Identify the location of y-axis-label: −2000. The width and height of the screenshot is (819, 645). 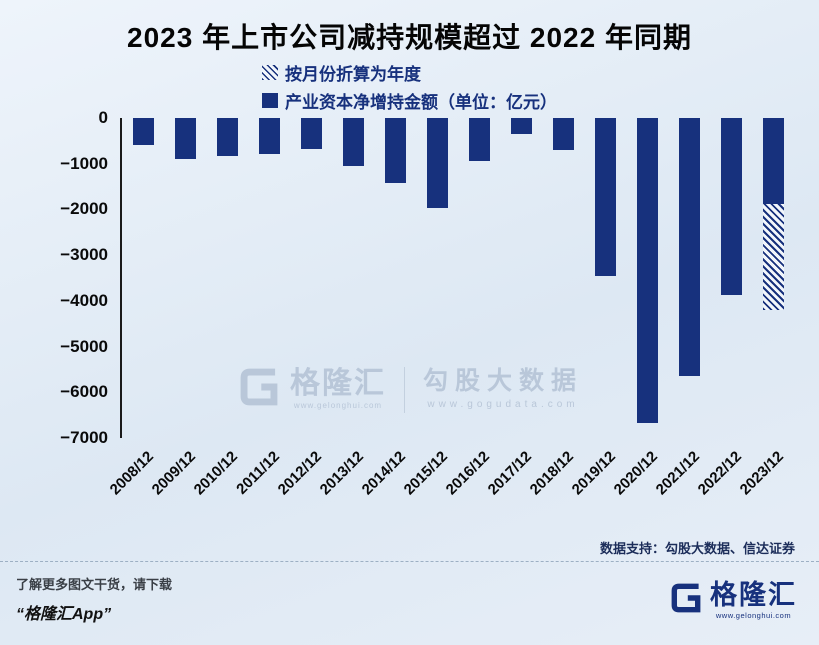
(84, 209).